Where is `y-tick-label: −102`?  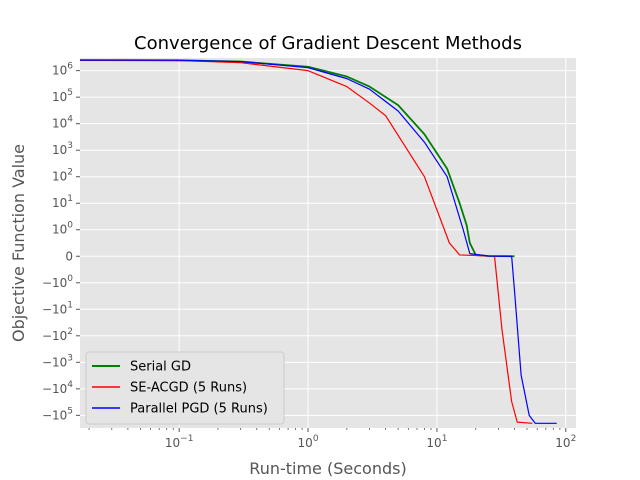 y-tick-label: −102 is located at coordinates (57, 335).